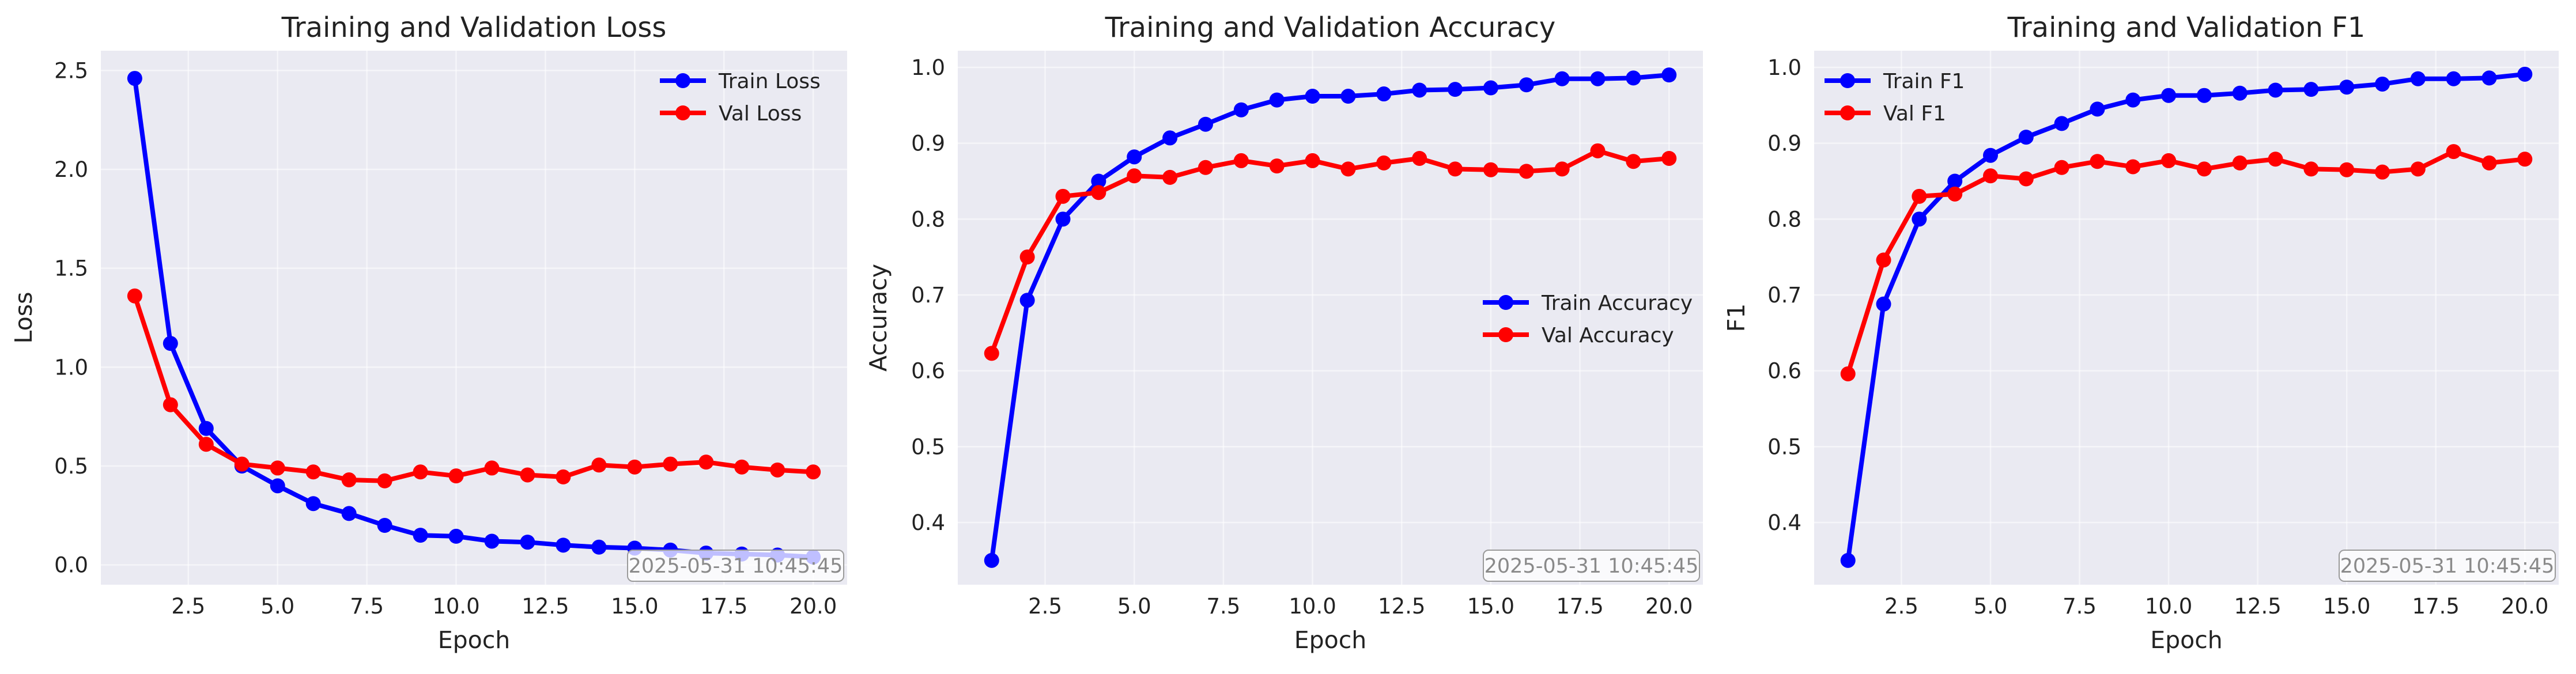  What do you see at coordinates (878, 318) in the screenshot?
I see `y-axis-label: Accuracy` at bounding box center [878, 318].